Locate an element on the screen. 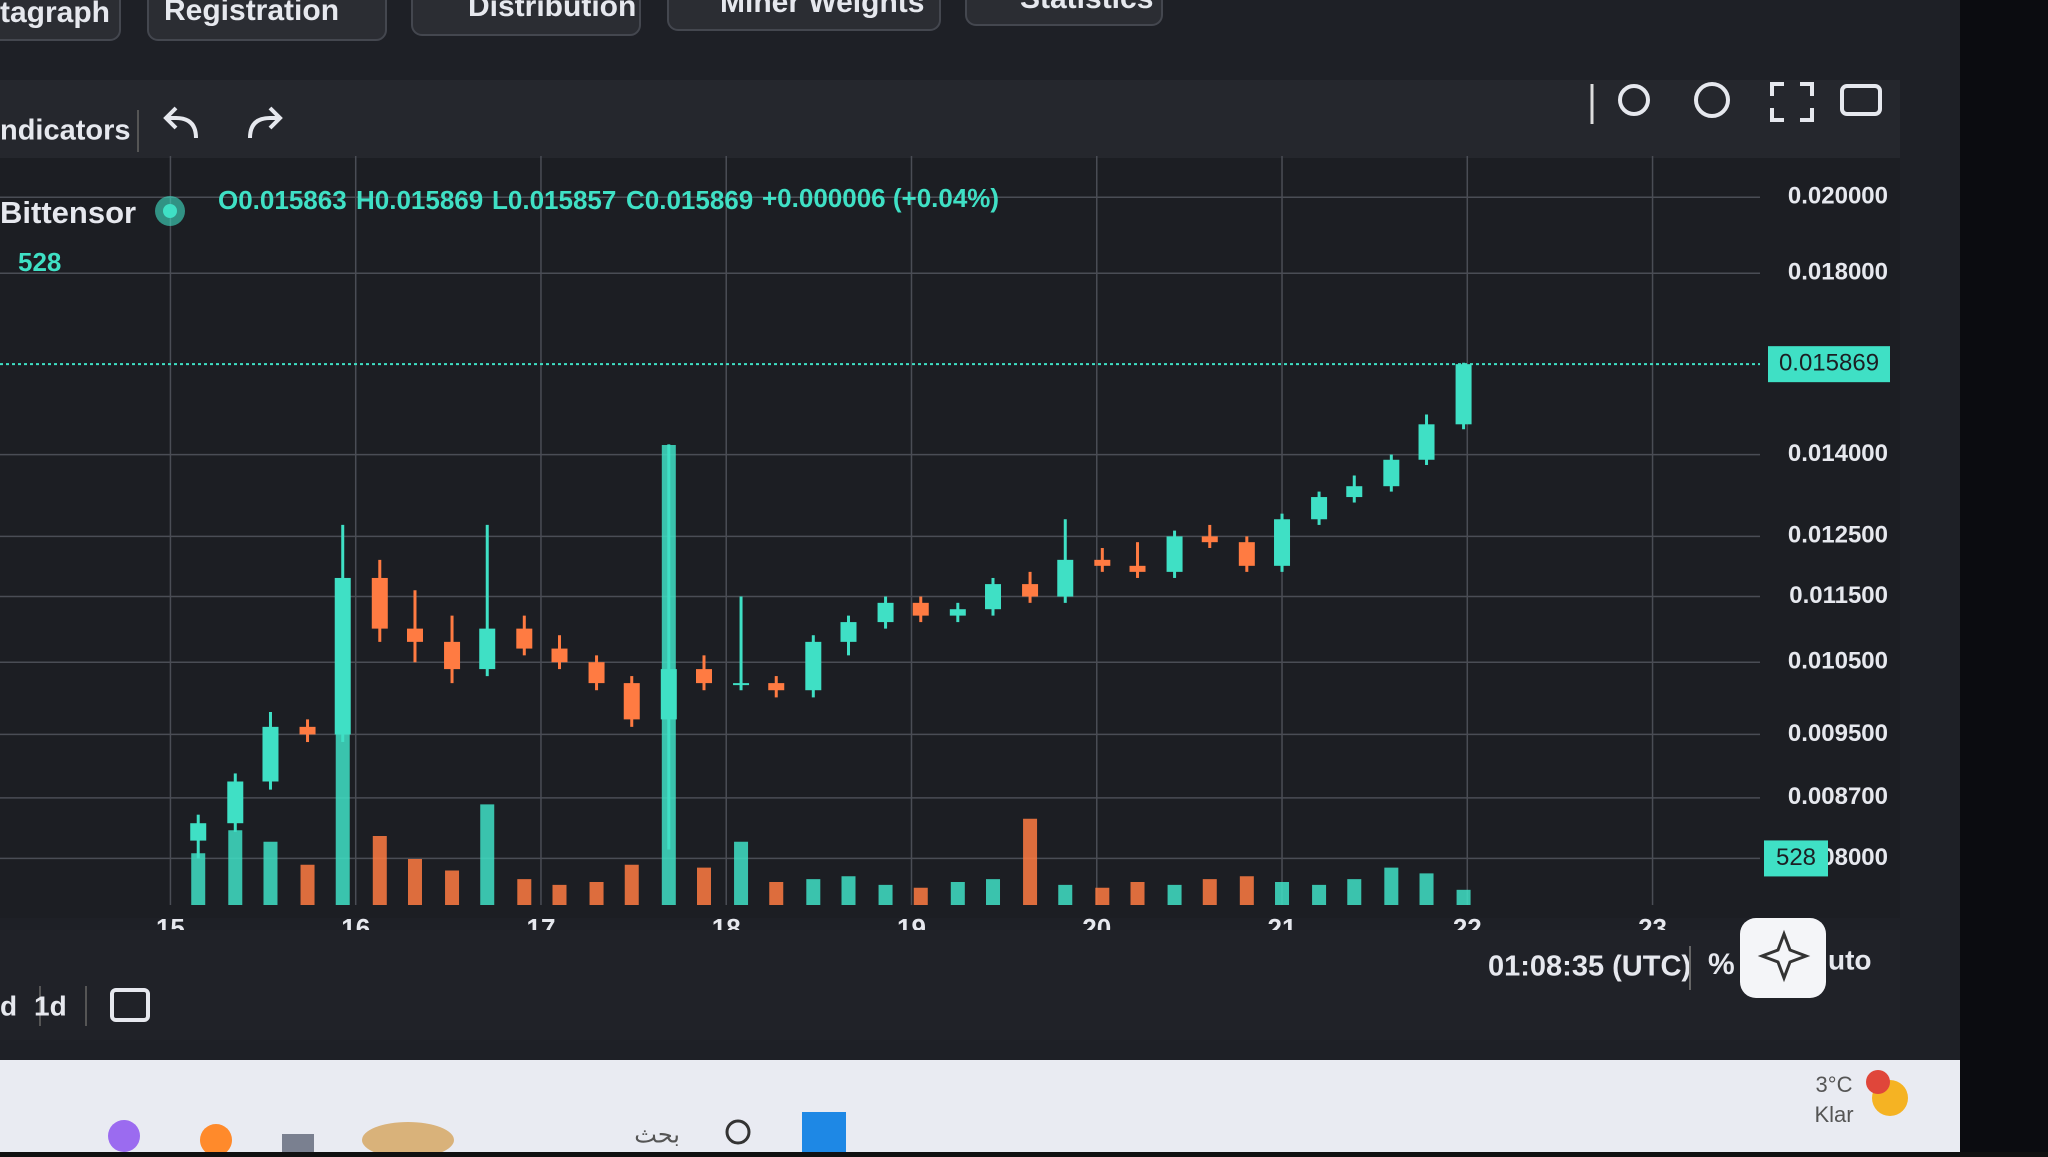 The width and height of the screenshot is (2048, 1157). calendar-icon is located at coordinates (130, 1005).